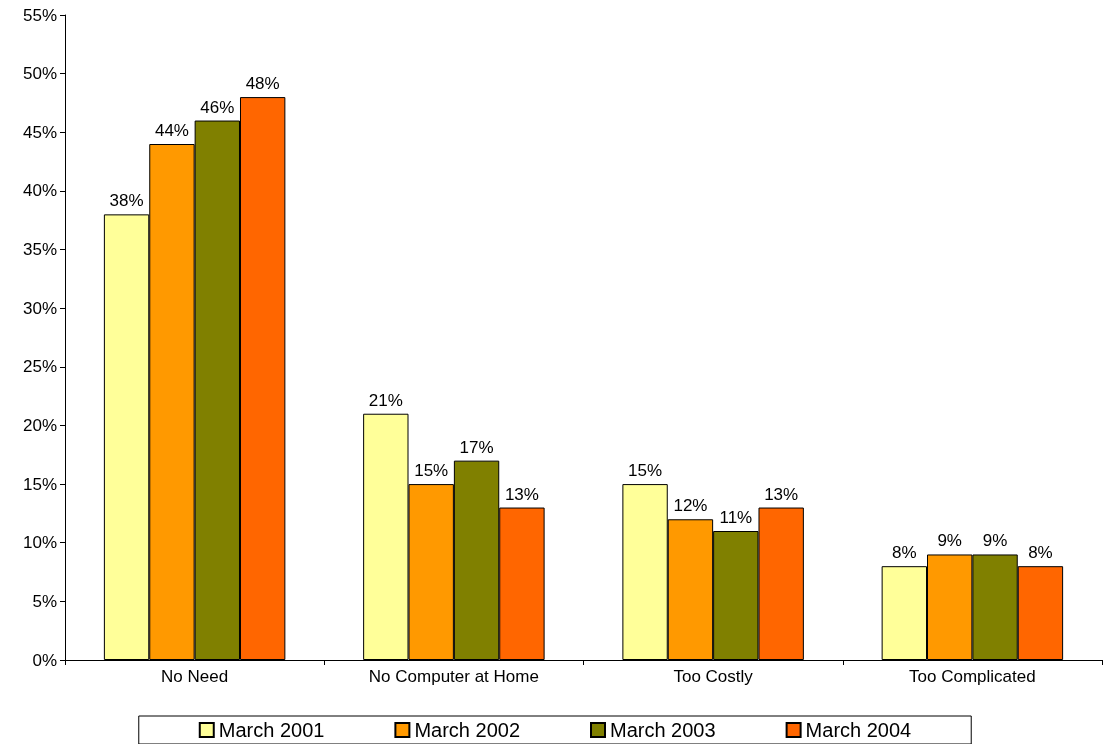  I want to click on legend-label: March 2004, so click(858, 730).